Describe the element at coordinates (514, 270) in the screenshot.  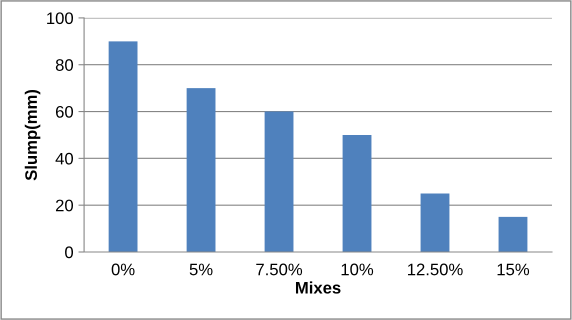
I see `x-tick-label: 15%` at that location.